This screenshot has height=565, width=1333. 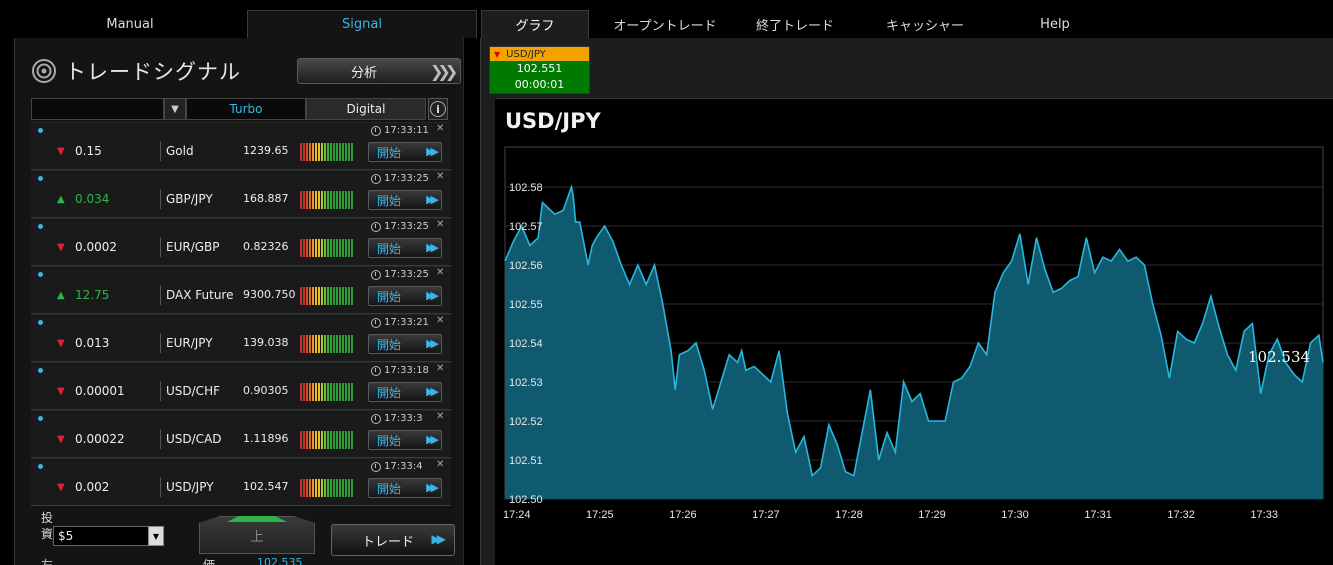 I want to click on signal-price: 1.11896, so click(x=266, y=438).